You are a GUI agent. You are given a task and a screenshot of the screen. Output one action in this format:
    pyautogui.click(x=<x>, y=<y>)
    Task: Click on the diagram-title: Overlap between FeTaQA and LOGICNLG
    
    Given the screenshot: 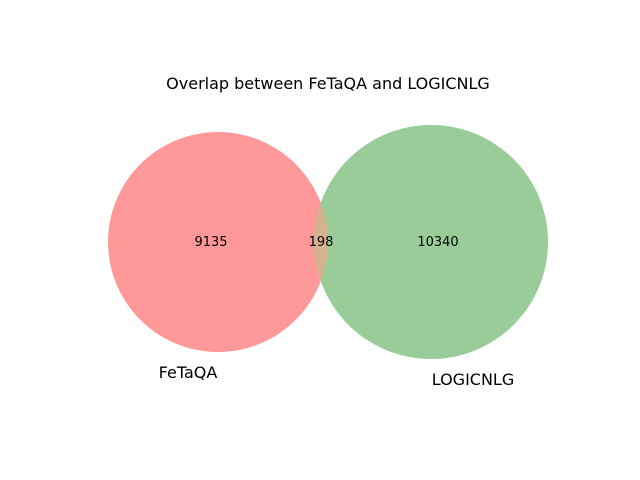 What is the action you would take?
    pyautogui.click(x=328, y=83)
    